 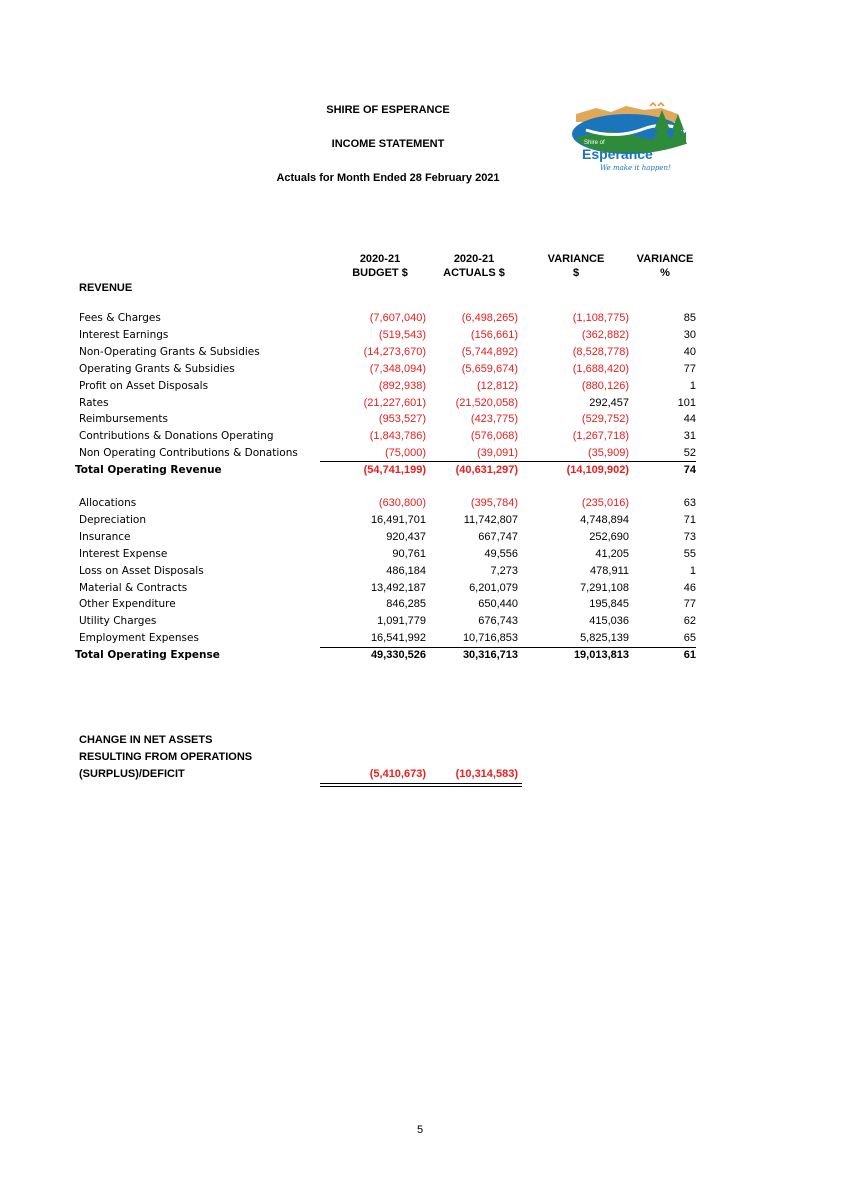 I want to click on row-budget-value: (14,273,670), so click(x=394, y=352).